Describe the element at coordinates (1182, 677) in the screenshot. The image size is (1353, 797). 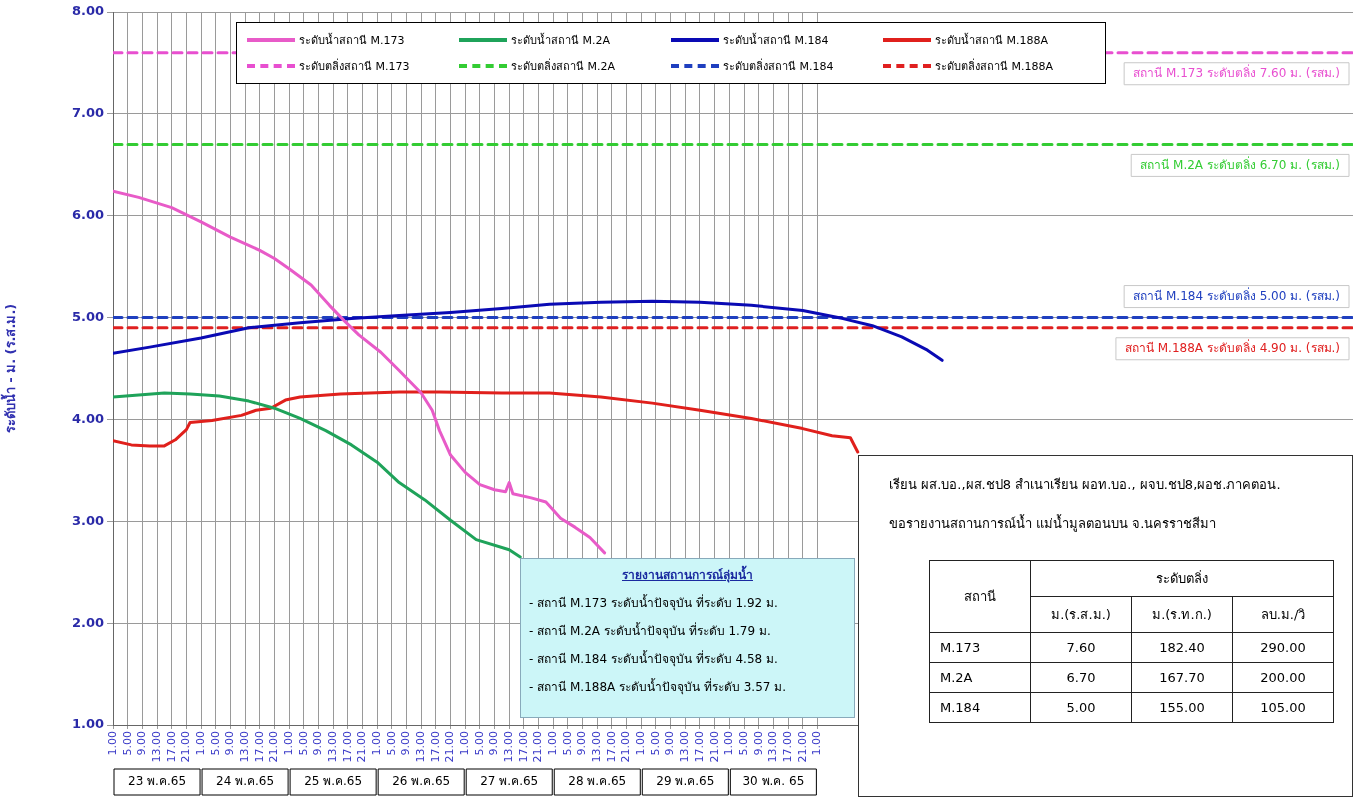
I see `annotation: 167.70` at that location.